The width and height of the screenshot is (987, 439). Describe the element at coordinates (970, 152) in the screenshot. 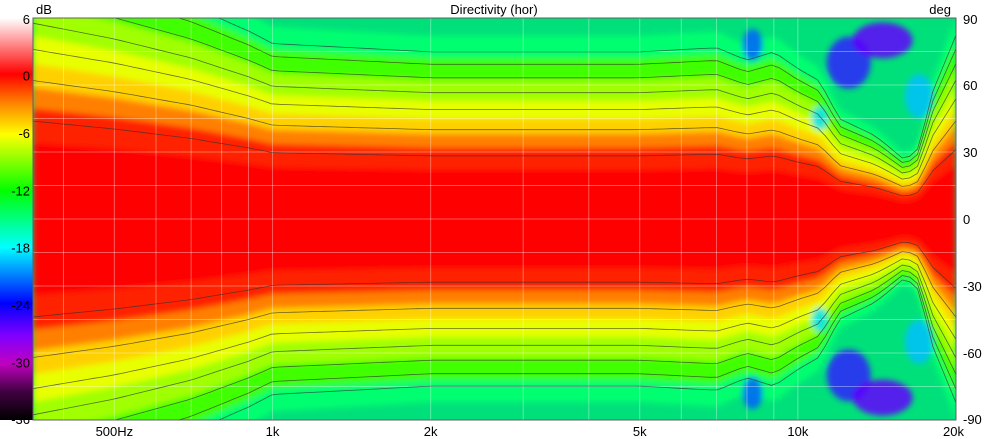

I see `y-tick-label: 30` at that location.